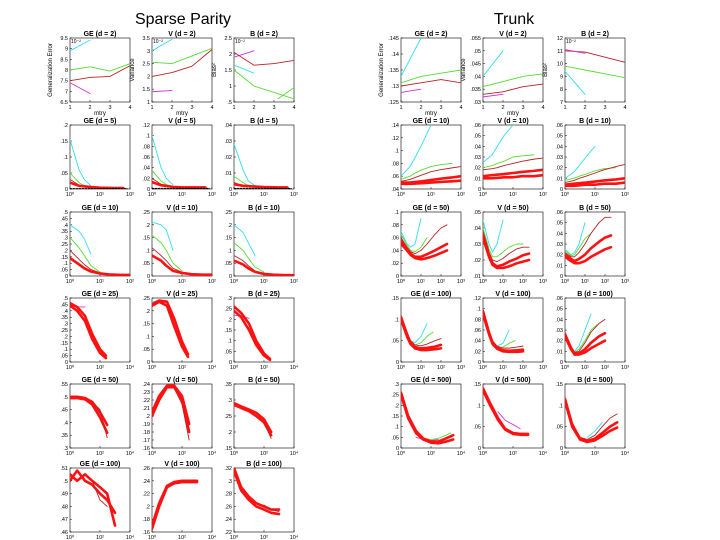 The image size is (720, 540). What do you see at coordinates (64, 507) in the screenshot?
I see `y-tick-label: .48` at bounding box center [64, 507].